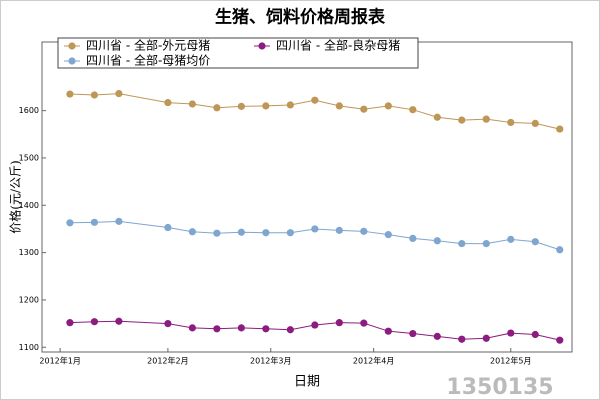 This screenshot has height=400, width=600. What do you see at coordinates (238, 53) in the screenshot?
I see `legend` at bounding box center [238, 53].